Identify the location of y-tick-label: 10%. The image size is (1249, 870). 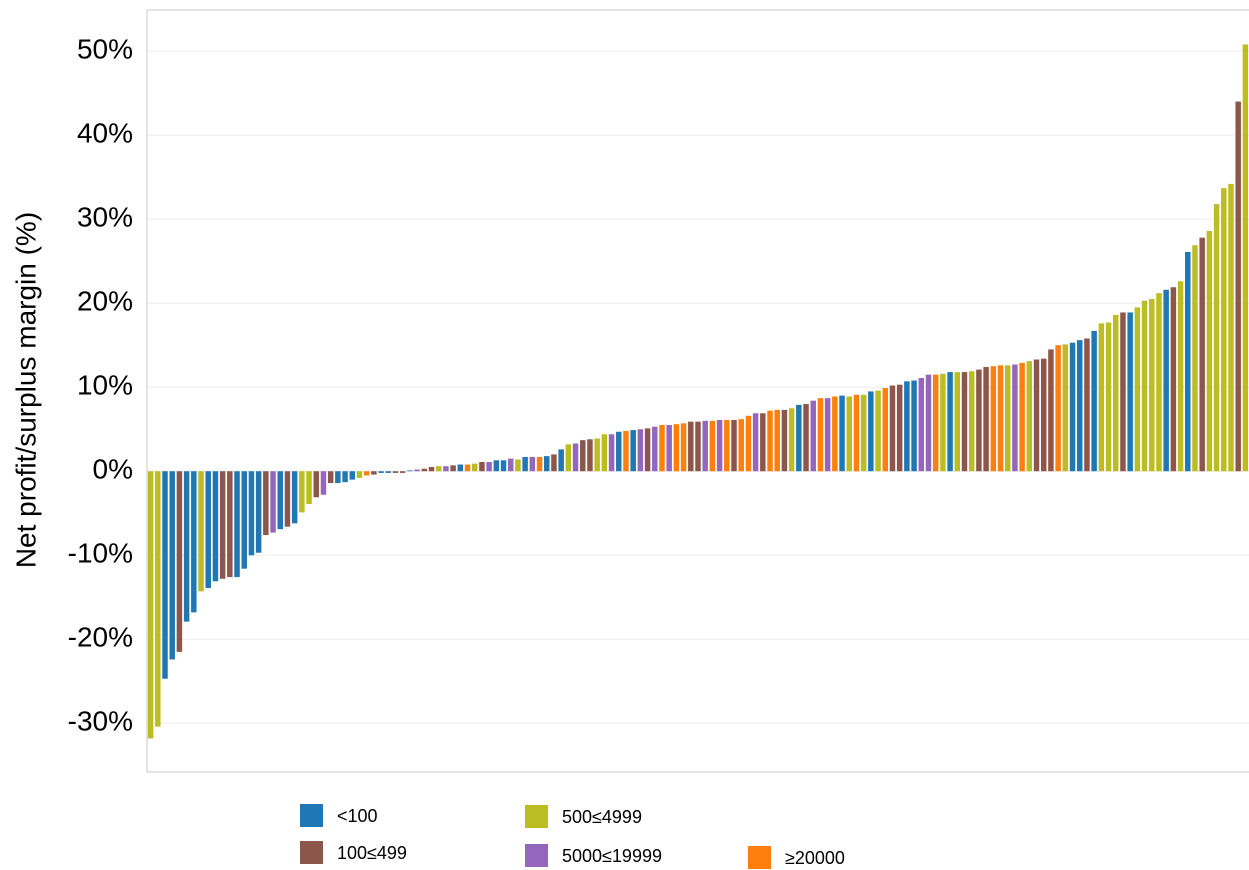
(105, 385).